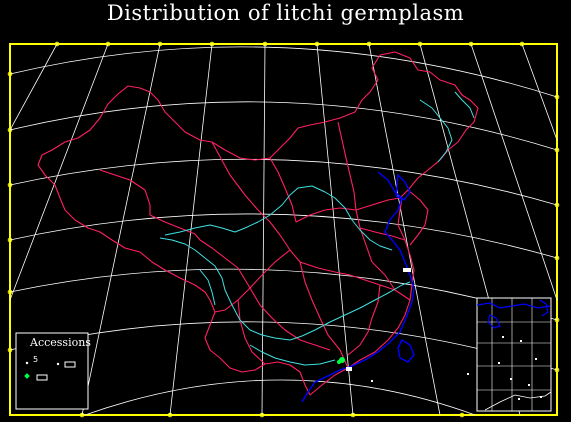 The image size is (571, 422). What do you see at coordinates (514, 354) in the screenshot?
I see `south-china-sea-inset` at bounding box center [514, 354].